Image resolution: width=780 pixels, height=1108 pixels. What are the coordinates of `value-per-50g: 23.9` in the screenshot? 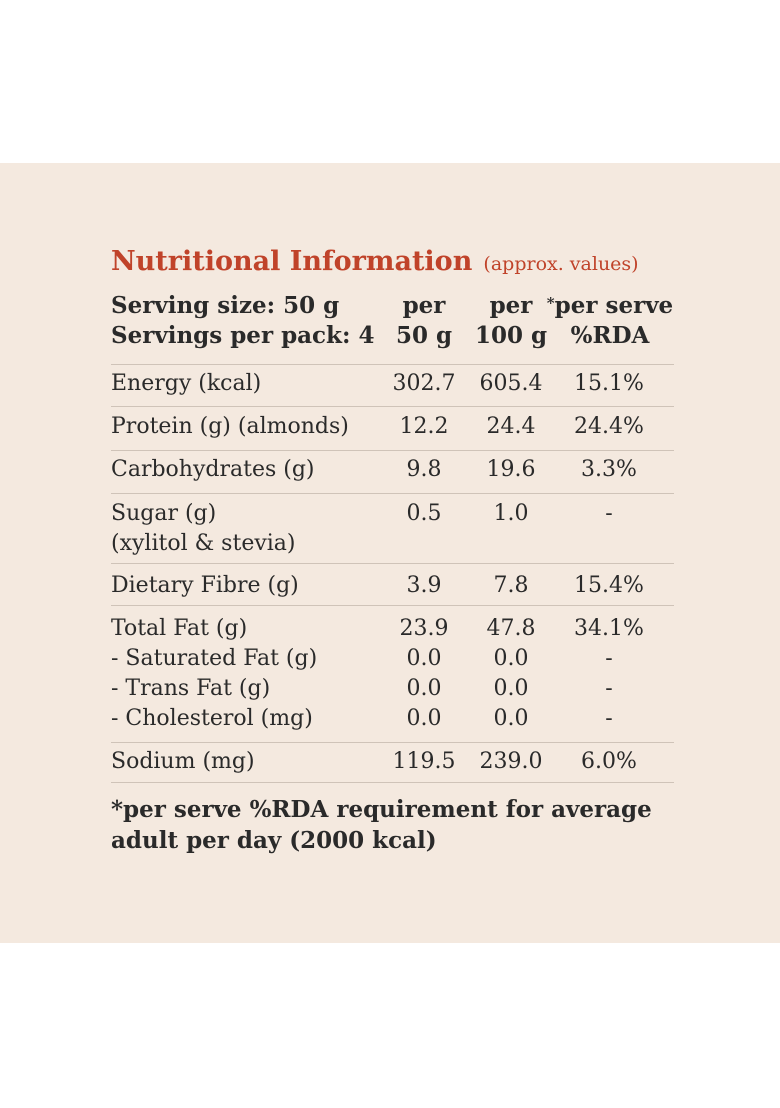 It's located at (424, 628).